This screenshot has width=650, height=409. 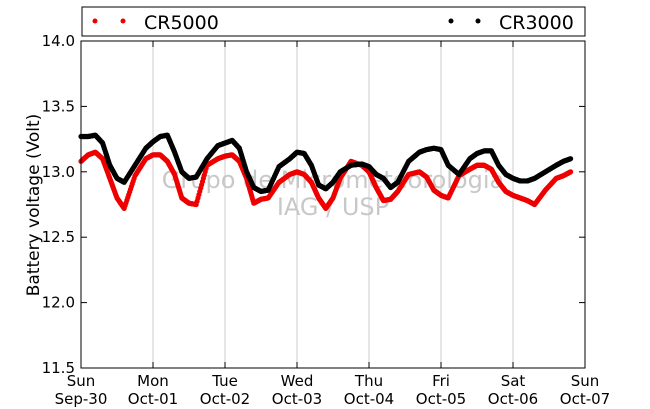 I want to click on y-tick-label: 11.5, so click(x=58, y=368).